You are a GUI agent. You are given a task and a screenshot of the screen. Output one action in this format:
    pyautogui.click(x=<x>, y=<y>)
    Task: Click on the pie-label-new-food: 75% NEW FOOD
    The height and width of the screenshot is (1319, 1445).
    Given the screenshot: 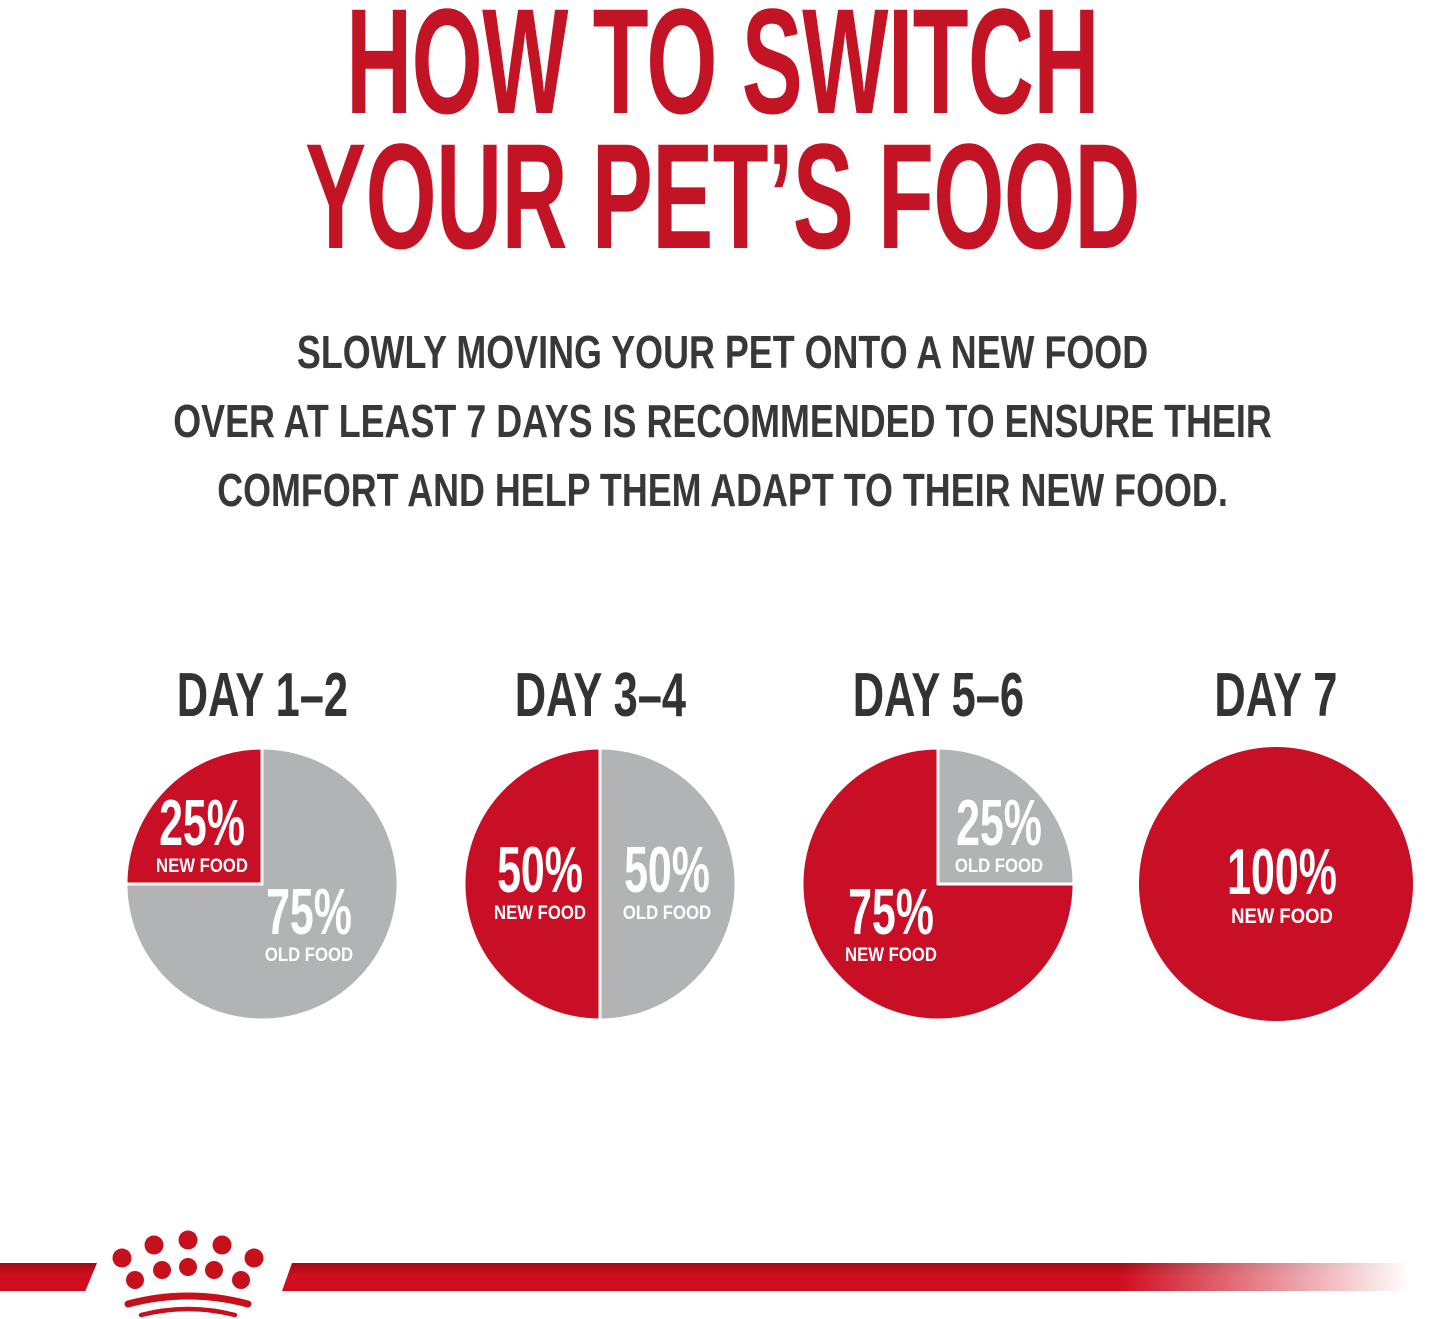 What is the action you would take?
    pyautogui.click(x=890, y=920)
    